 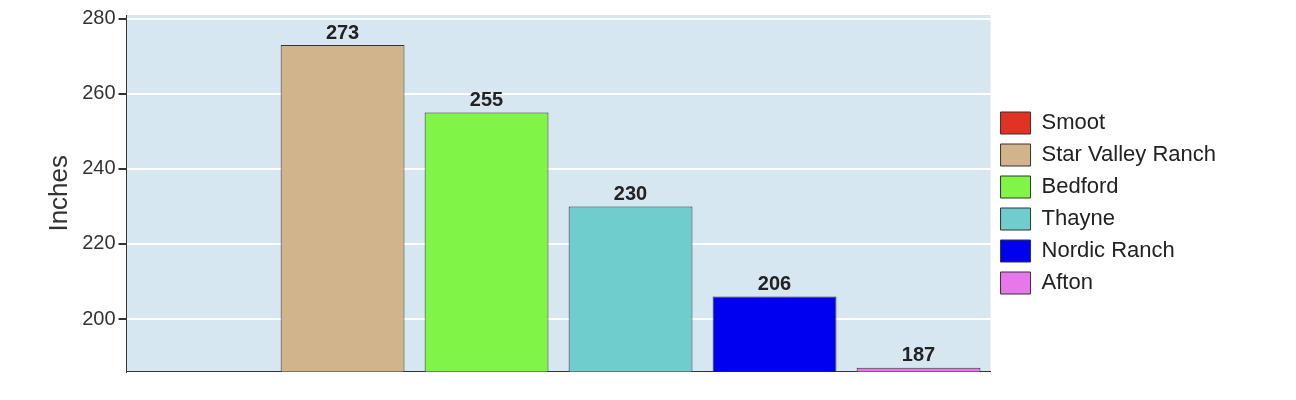 What do you see at coordinates (486, 99) in the screenshot?
I see `data-label: 255` at bounding box center [486, 99].